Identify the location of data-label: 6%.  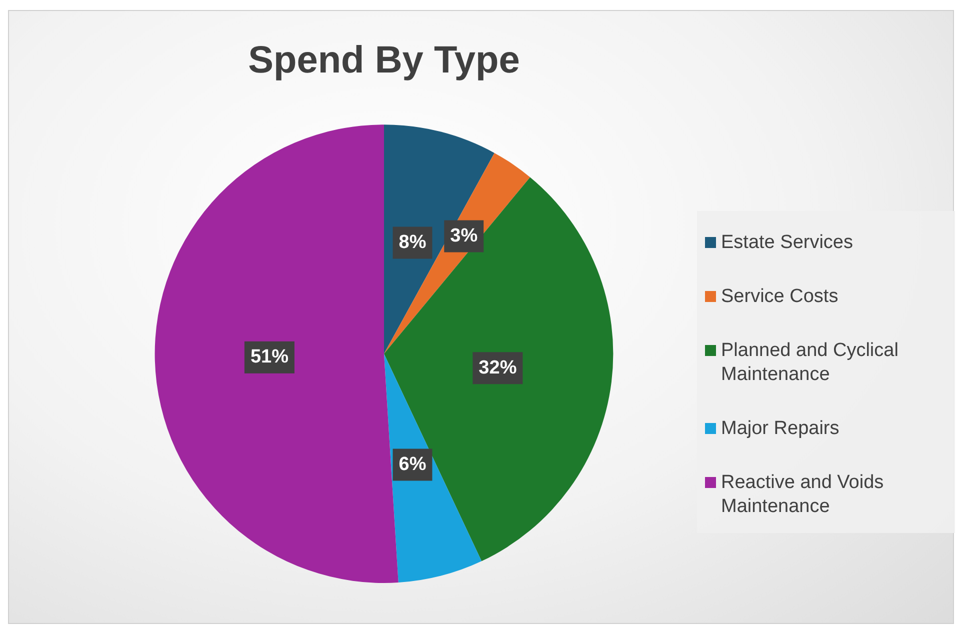
(412, 465).